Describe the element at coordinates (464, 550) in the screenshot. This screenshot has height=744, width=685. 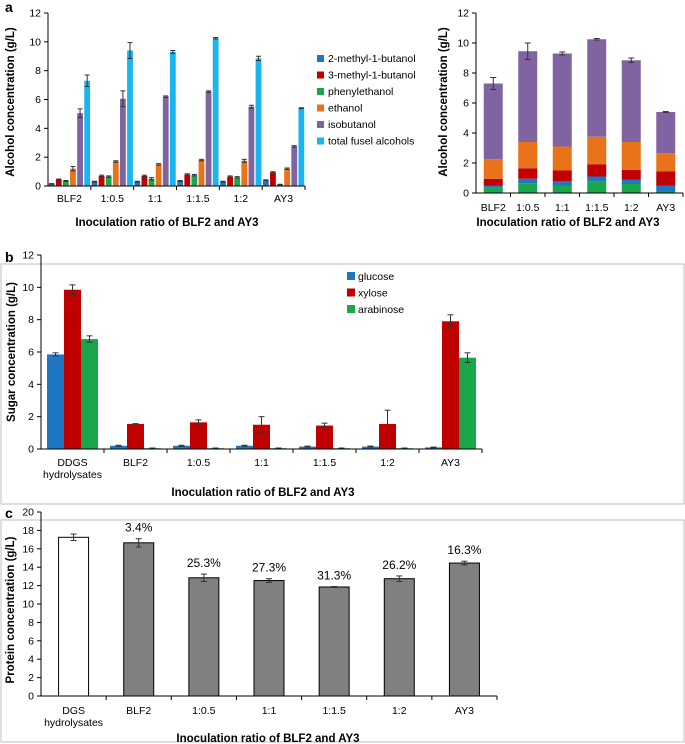
I see `data-label-ay3: 16.3%` at that location.